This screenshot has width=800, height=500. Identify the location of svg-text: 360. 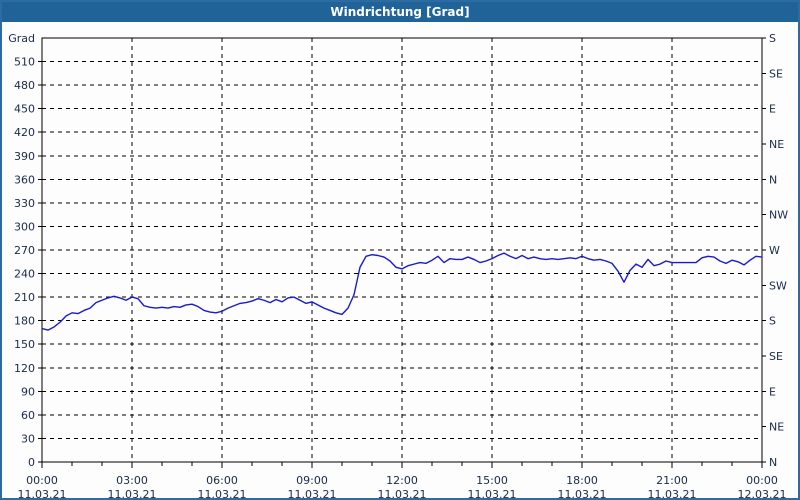
(24, 179).